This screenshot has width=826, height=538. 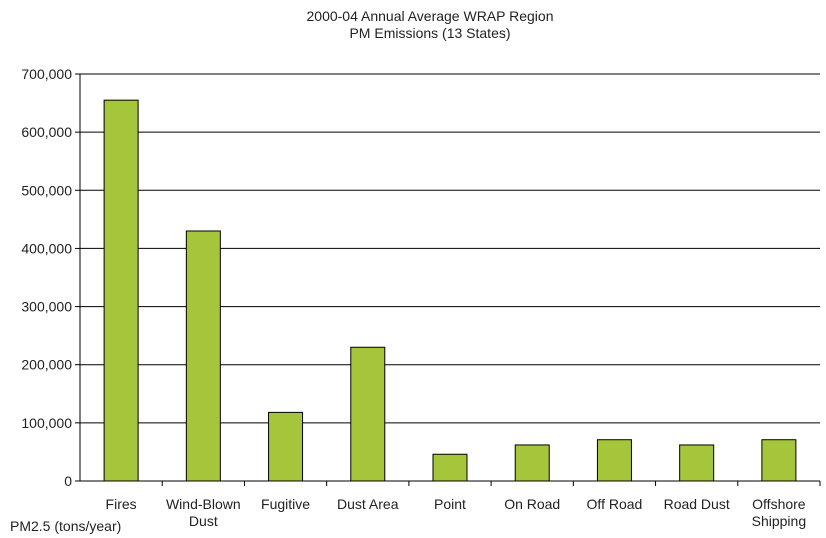 I want to click on category-label-line: Fugitive, so click(x=285, y=504).